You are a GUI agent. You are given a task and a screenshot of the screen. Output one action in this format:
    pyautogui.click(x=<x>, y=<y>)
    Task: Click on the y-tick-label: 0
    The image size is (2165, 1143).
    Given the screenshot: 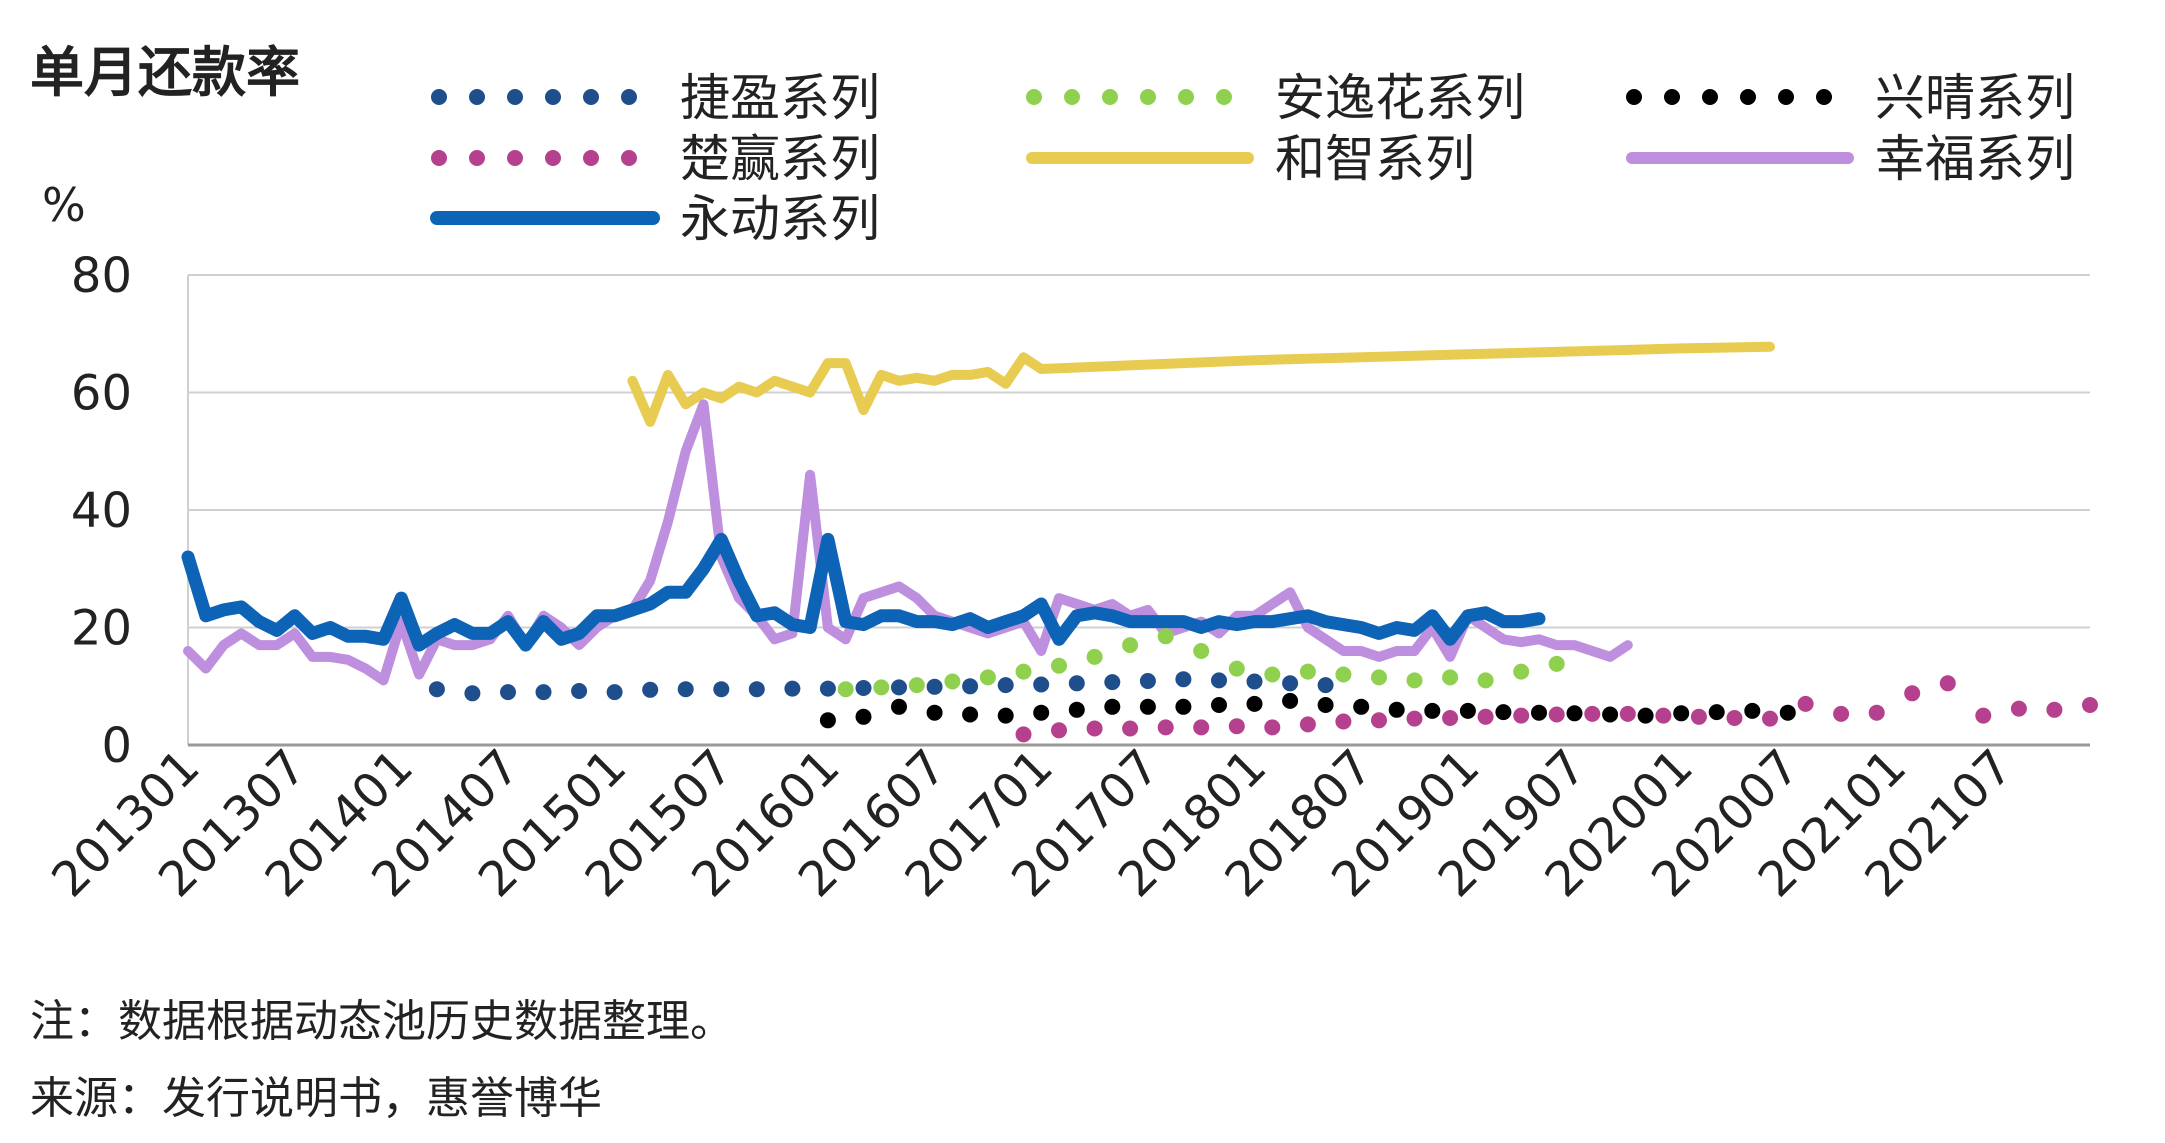 What is the action you would take?
    pyautogui.click(x=116, y=746)
    